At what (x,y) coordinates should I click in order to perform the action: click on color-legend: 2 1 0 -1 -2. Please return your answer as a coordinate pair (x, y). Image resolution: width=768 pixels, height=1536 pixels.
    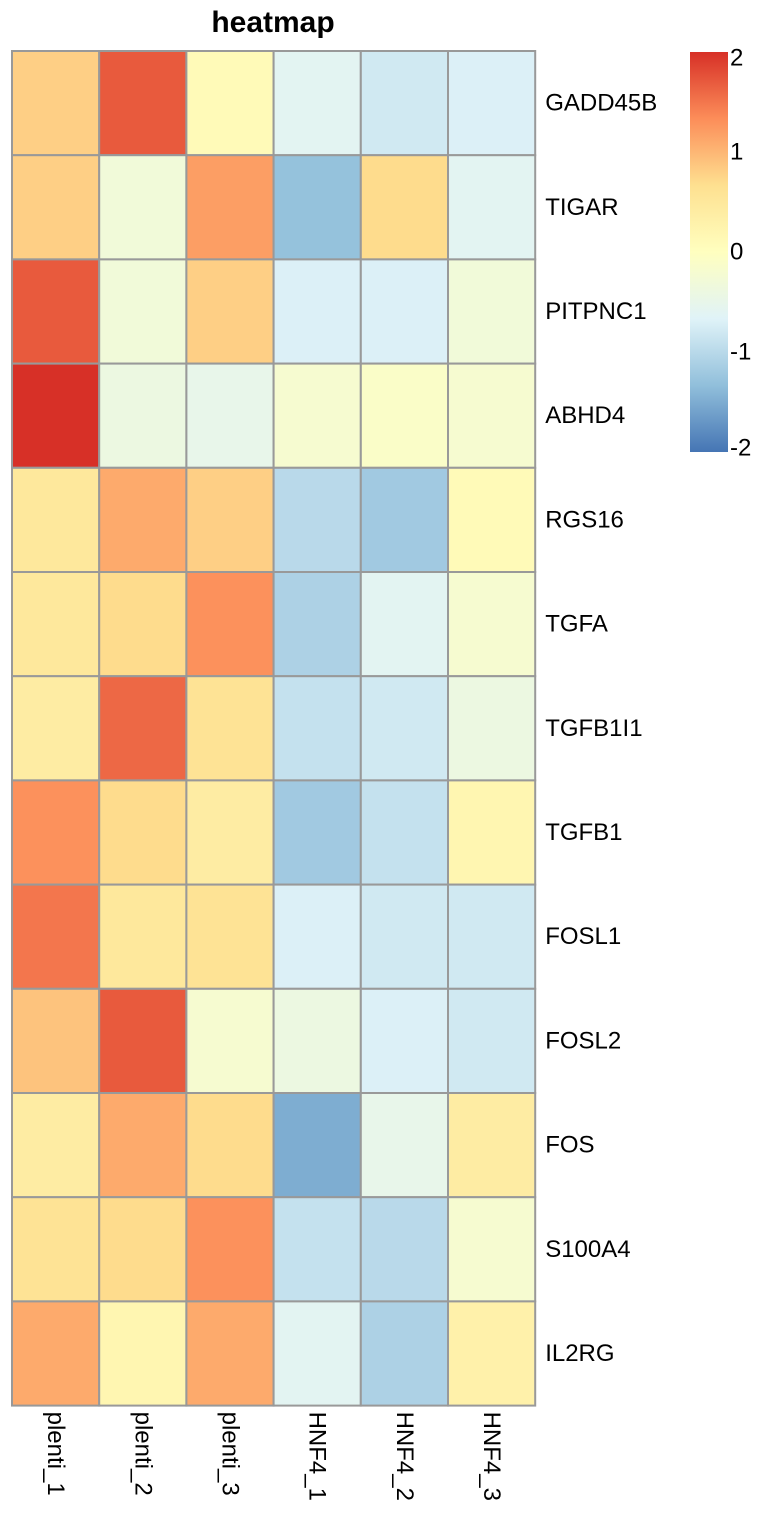
    Looking at the image, I should click on (720, 253).